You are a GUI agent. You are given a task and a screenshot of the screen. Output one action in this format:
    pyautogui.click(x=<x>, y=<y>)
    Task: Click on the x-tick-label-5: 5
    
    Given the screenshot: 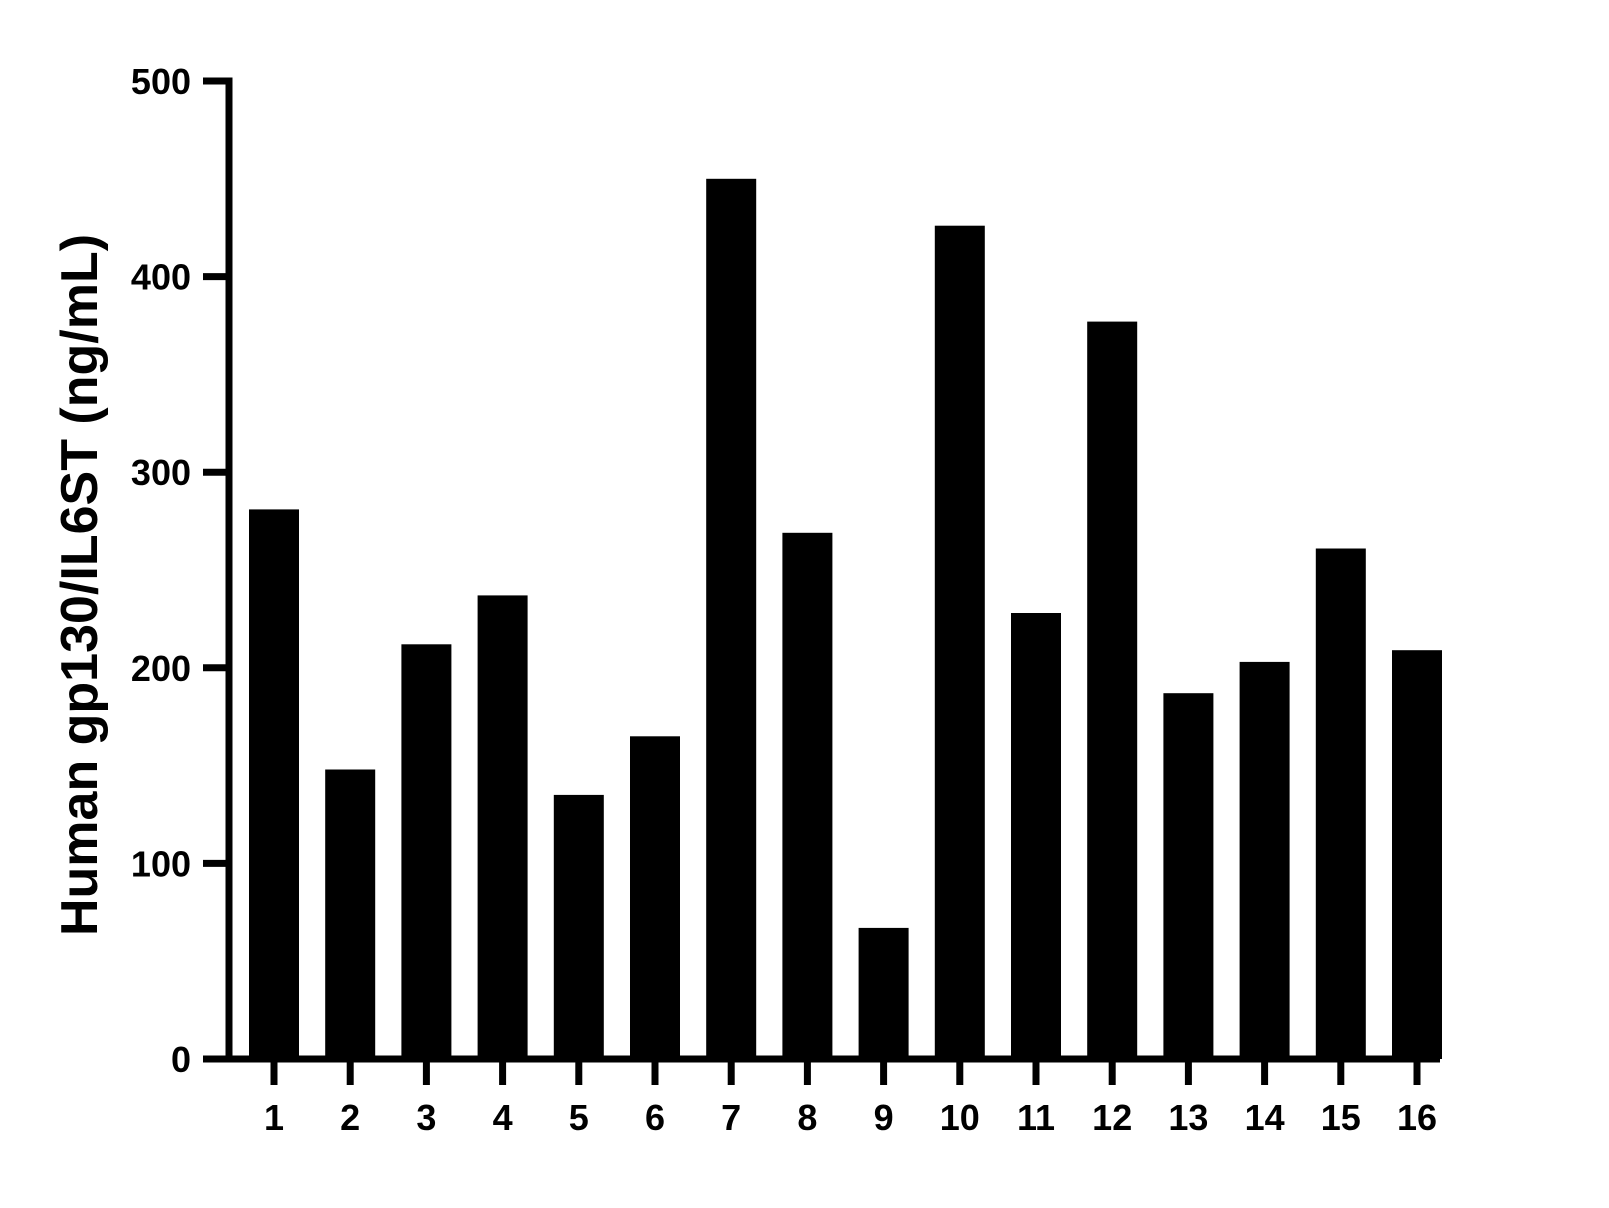 What is the action you would take?
    pyautogui.click(x=579, y=1117)
    